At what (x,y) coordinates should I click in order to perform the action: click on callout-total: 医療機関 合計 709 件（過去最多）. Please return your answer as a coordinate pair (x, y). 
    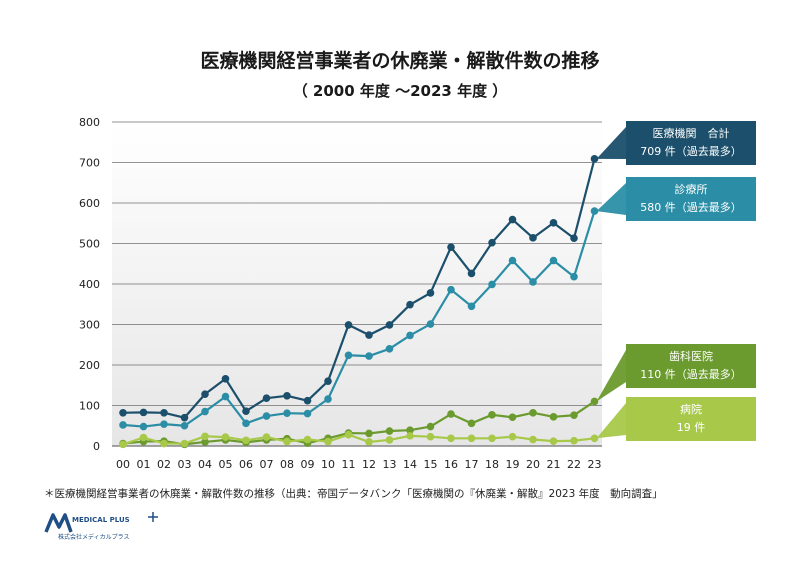
    Looking at the image, I should click on (691, 143).